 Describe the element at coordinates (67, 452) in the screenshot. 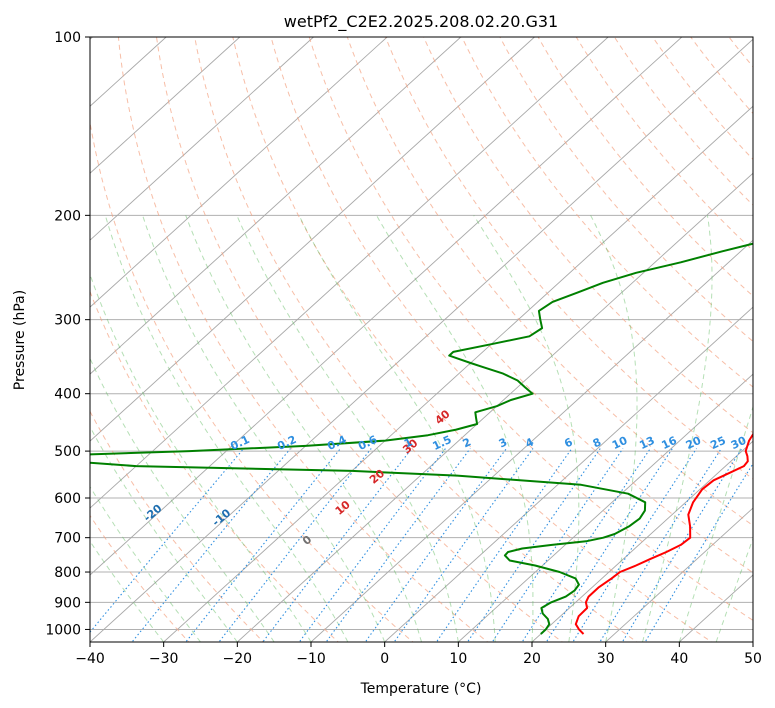

I see `y-tick-label: 500` at that location.